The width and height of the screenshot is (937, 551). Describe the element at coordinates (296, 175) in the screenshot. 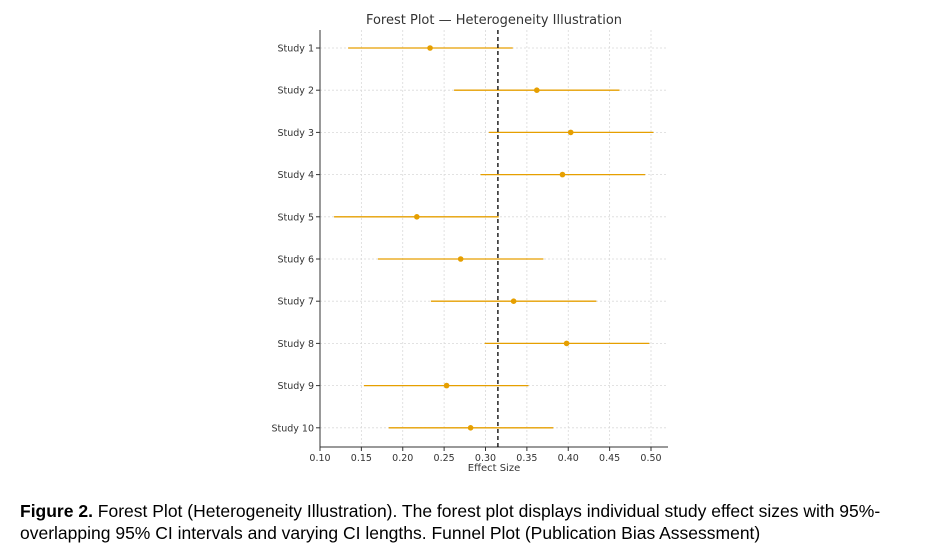

I see `y-tick-label: Study 4` at that location.